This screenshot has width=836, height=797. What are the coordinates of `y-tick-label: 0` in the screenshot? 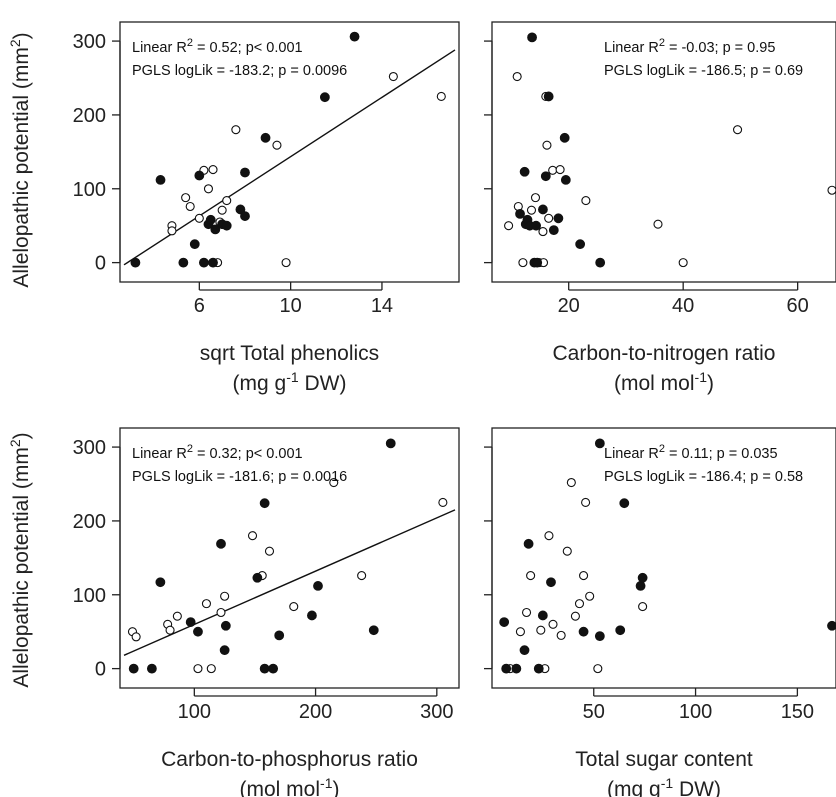 It's located at (100, 670).